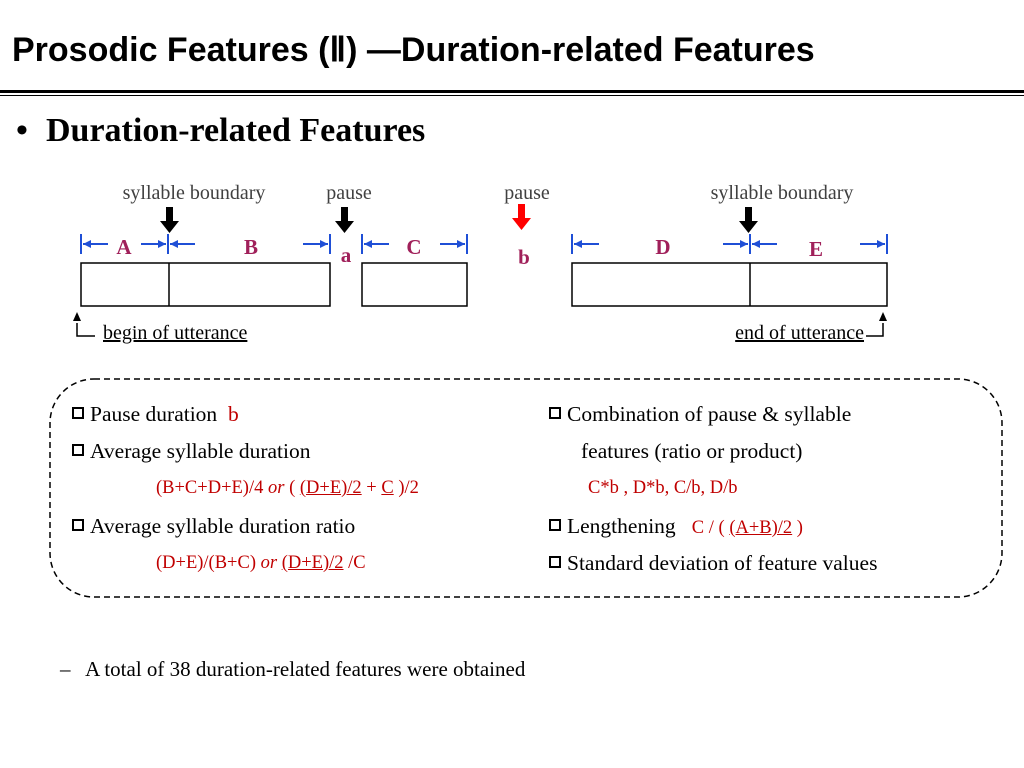 The height and width of the screenshot is (768, 1024). Describe the element at coordinates (692, 451) in the screenshot. I see `feature-combination-line2: features (ratio or product)` at that location.